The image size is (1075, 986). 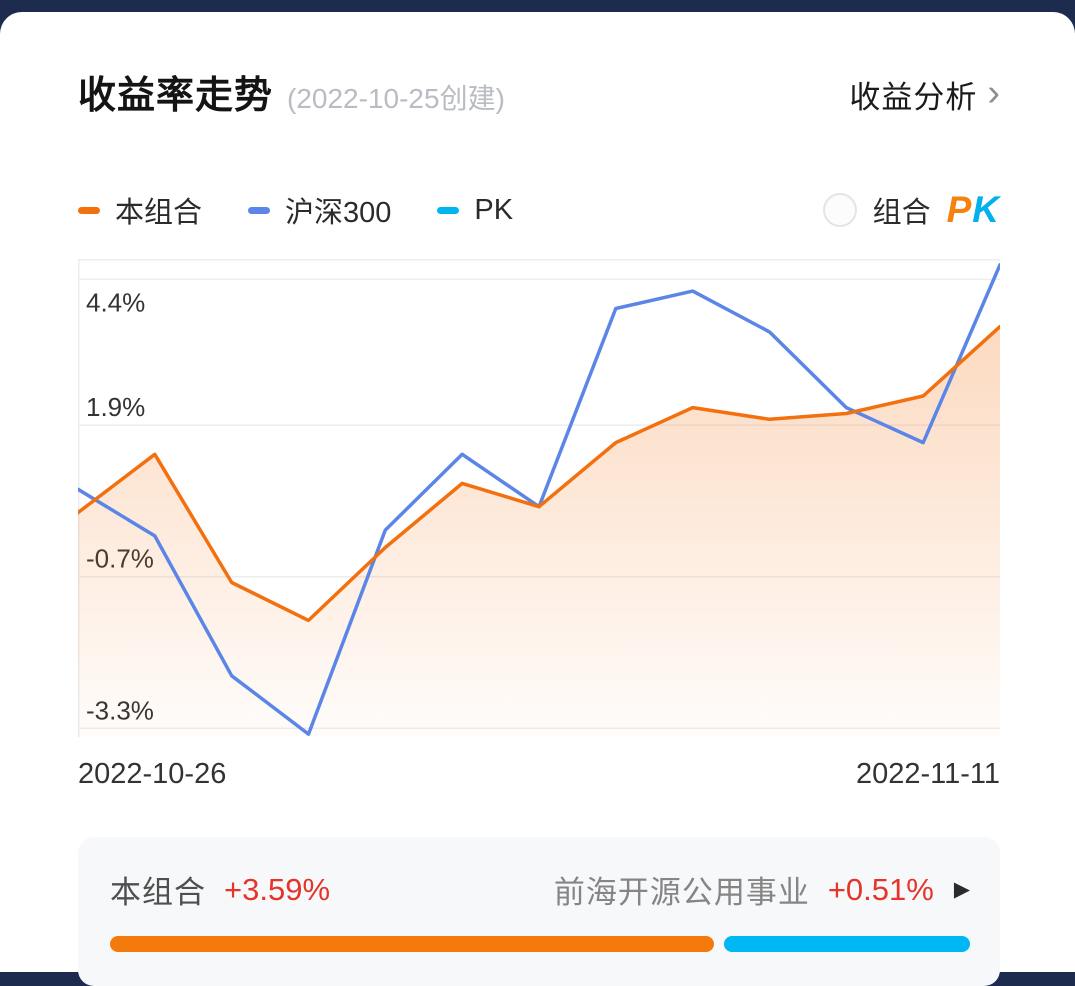 What do you see at coordinates (115, 407) in the screenshot?
I see `svg-text: 1.9%` at bounding box center [115, 407].